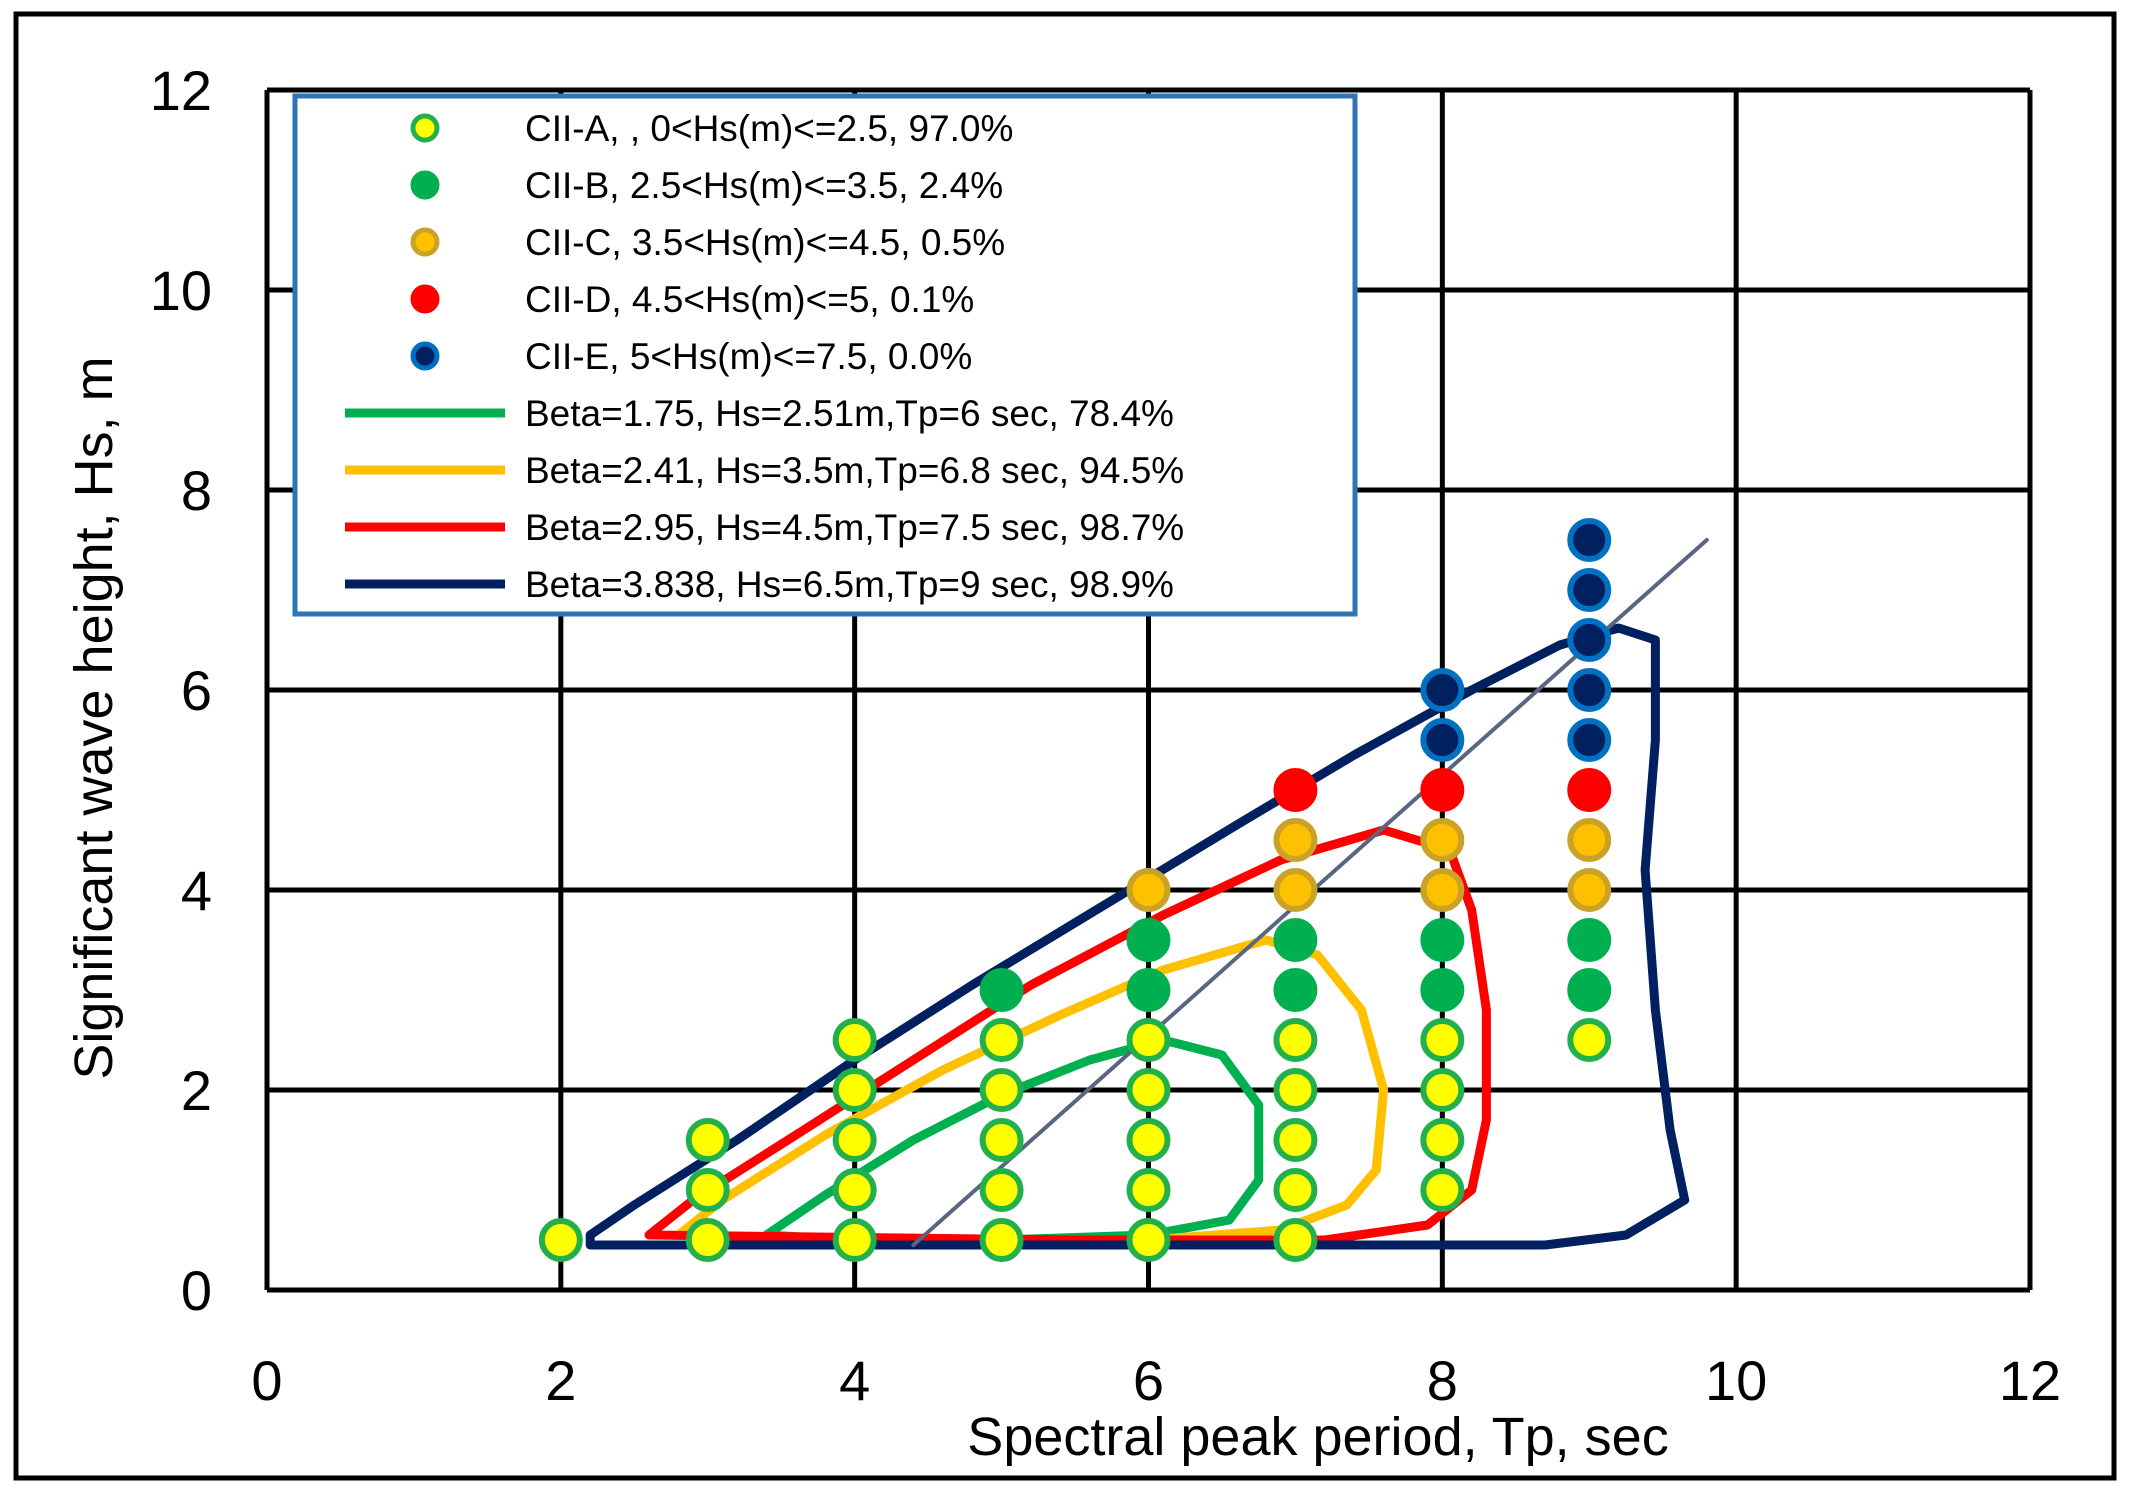 This screenshot has width=2130, height=1492. Describe the element at coordinates (1442, 1380) in the screenshot. I see `x-tick-label: 8` at that location.